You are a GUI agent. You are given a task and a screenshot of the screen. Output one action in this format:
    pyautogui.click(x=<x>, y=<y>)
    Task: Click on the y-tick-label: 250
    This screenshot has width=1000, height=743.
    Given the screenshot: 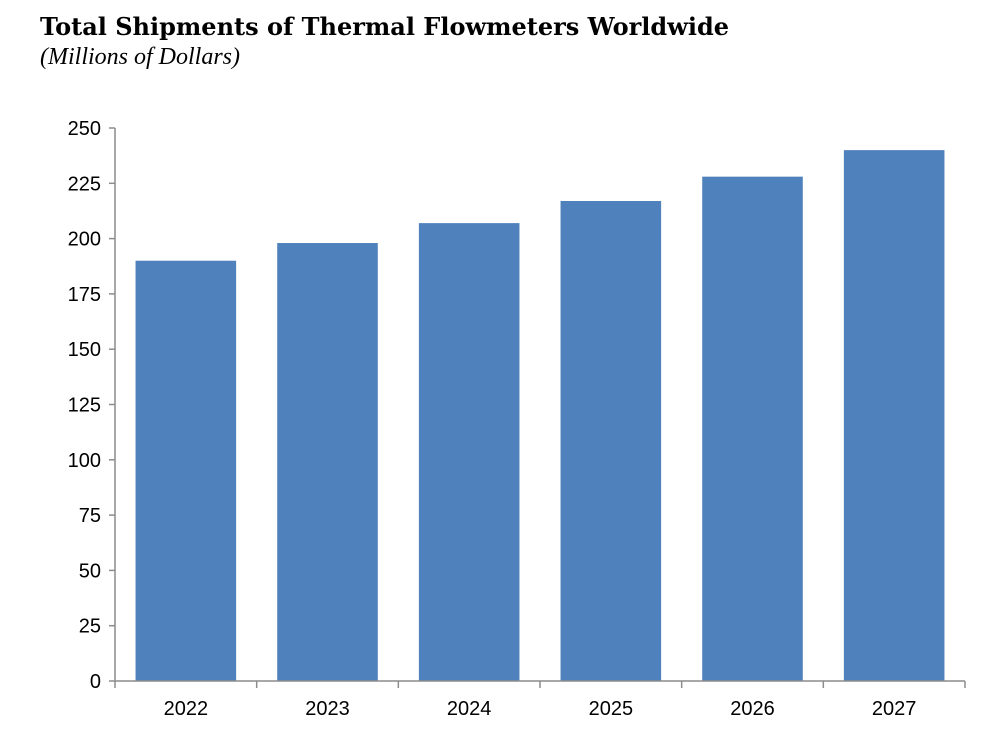 What is the action you would take?
    pyautogui.click(x=84, y=129)
    